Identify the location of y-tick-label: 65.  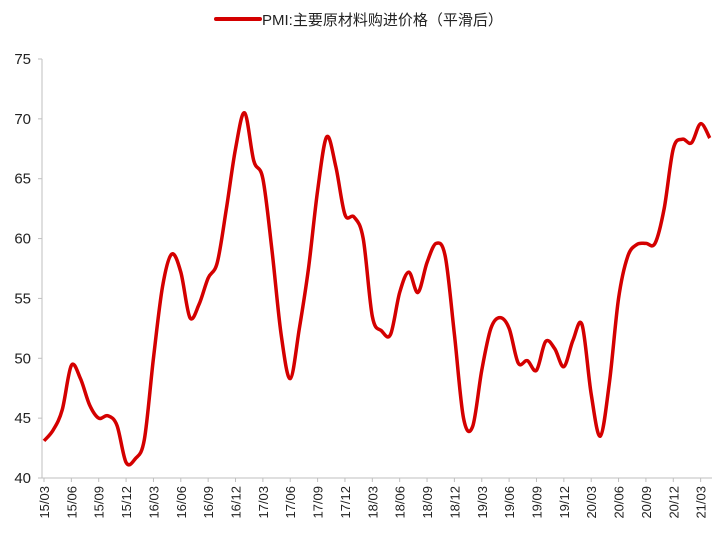
(22, 179).